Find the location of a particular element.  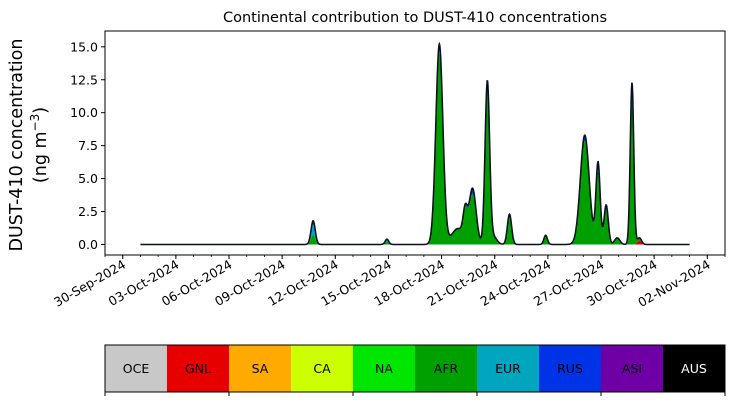

legend-swatch-eur is located at coordinates (508, 368).